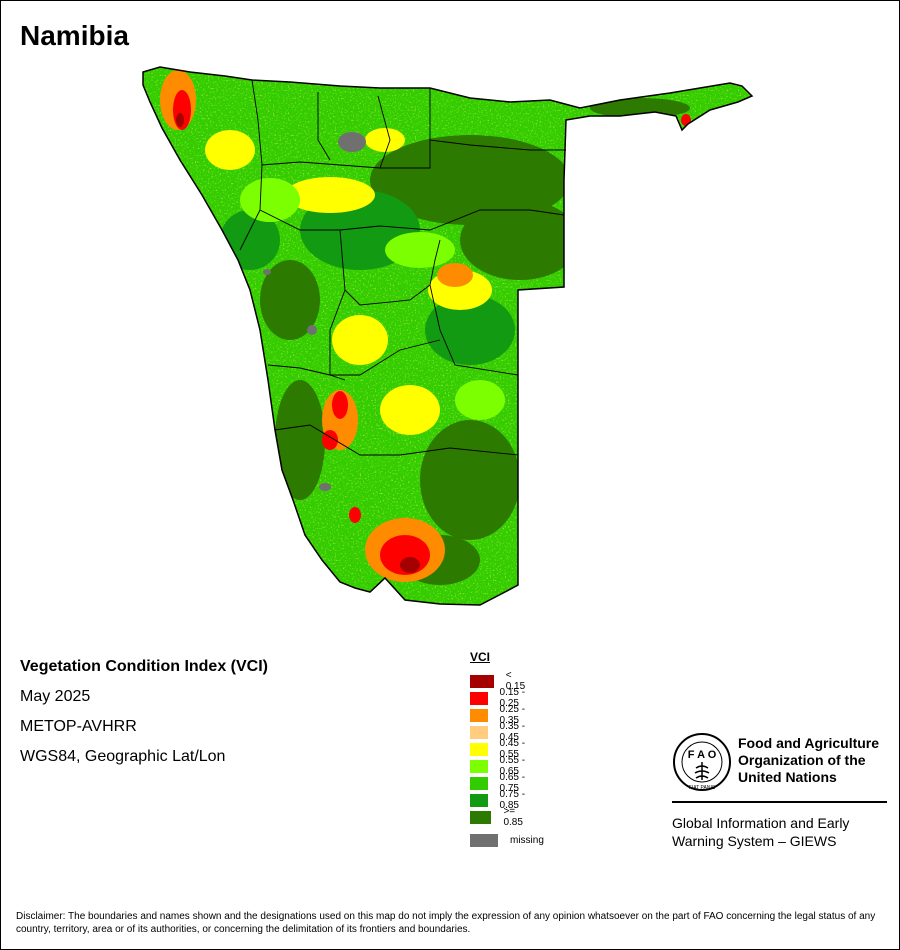  What do you see at coordinates (78, 726) in the screenshot?
I see `sensor-label: METOP-AVHRR` at bounding box center [78, 726].